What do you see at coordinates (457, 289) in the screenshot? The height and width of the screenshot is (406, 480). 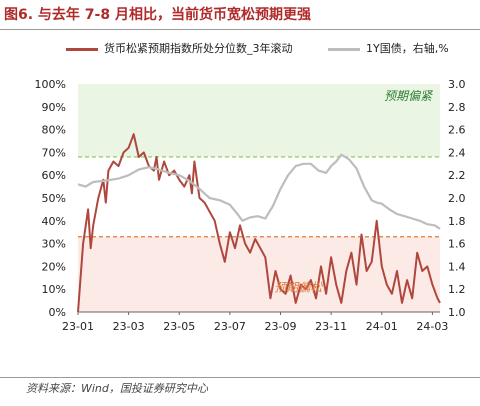 I see `y-right-tick-label: 1.2` at bounding box center [457, 289].